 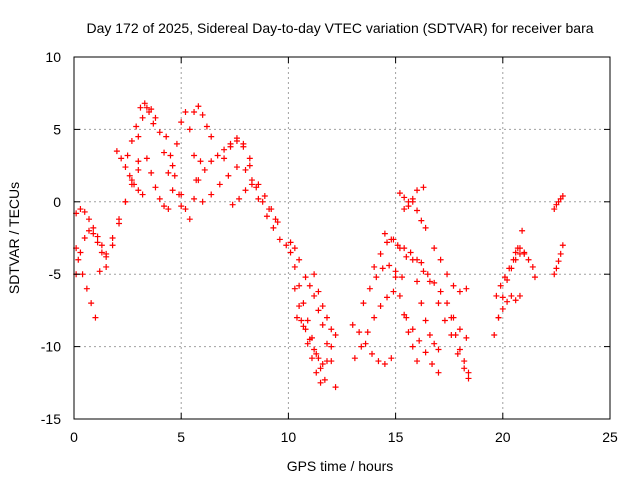 What do you see at coordinates (51, 238) in the screenshot?
I see `y-tick-labels: -15 -10 -5 0 5 10` at bounding box center [51, 238].